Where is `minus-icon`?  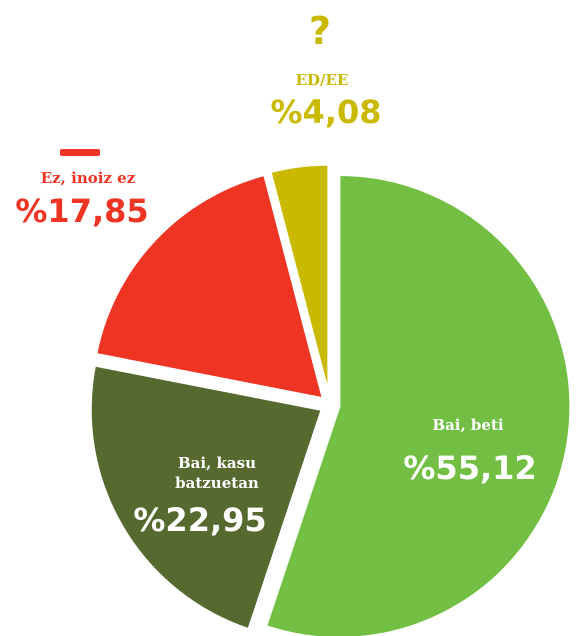
minus-icon is located at coordinates (80, 152).